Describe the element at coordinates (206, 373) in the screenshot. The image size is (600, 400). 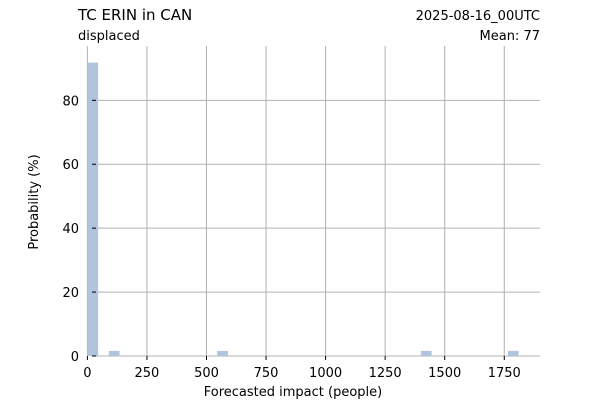
I see `x-tick-label: 500` at that location.